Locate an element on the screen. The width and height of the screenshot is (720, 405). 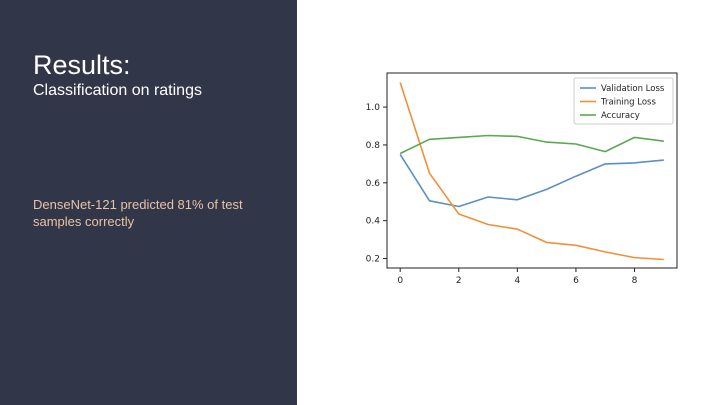
legend-box is located at coordinates (623, 101).